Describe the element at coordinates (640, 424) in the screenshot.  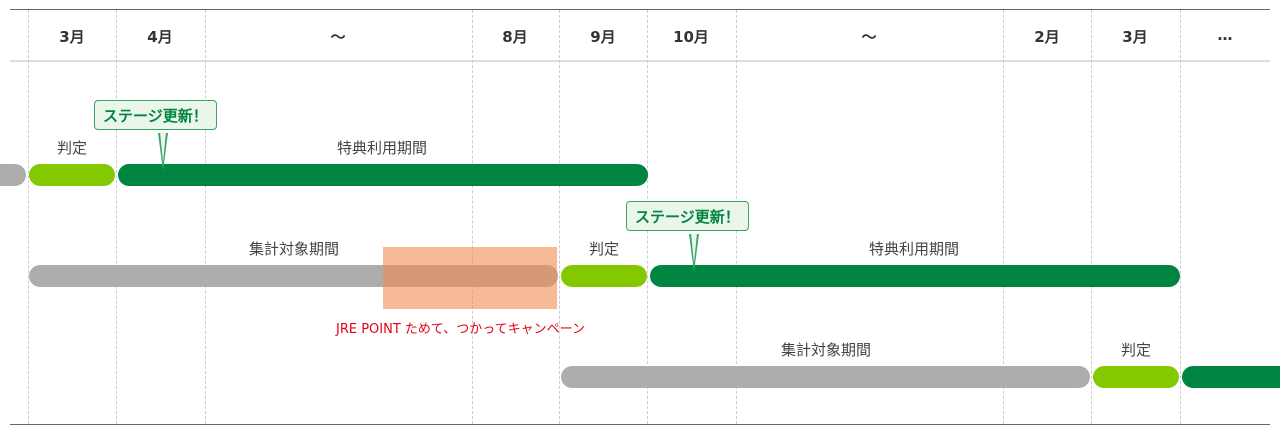
I see `bottom-border` at that location.